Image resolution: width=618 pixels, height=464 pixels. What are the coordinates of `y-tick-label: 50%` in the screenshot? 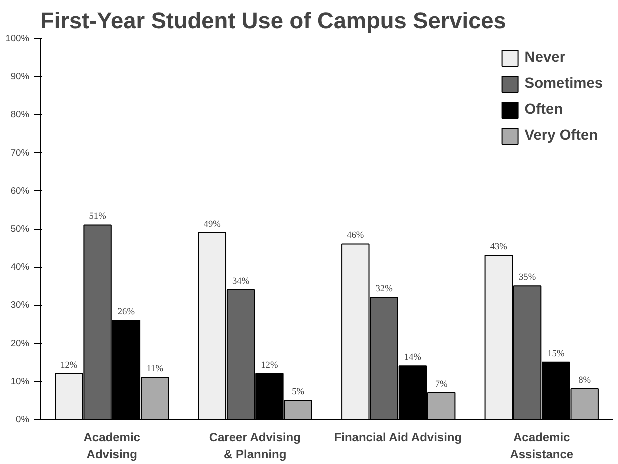 It's located at (20, 229).